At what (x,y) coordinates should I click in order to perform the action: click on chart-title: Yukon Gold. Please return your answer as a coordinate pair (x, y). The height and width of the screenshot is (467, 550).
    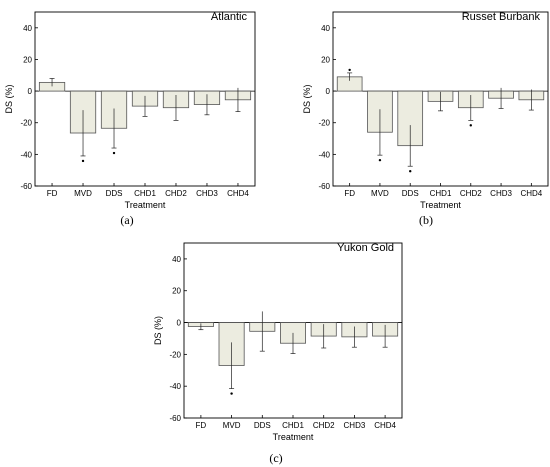
    Looking at the image, I should click on (365, 248).